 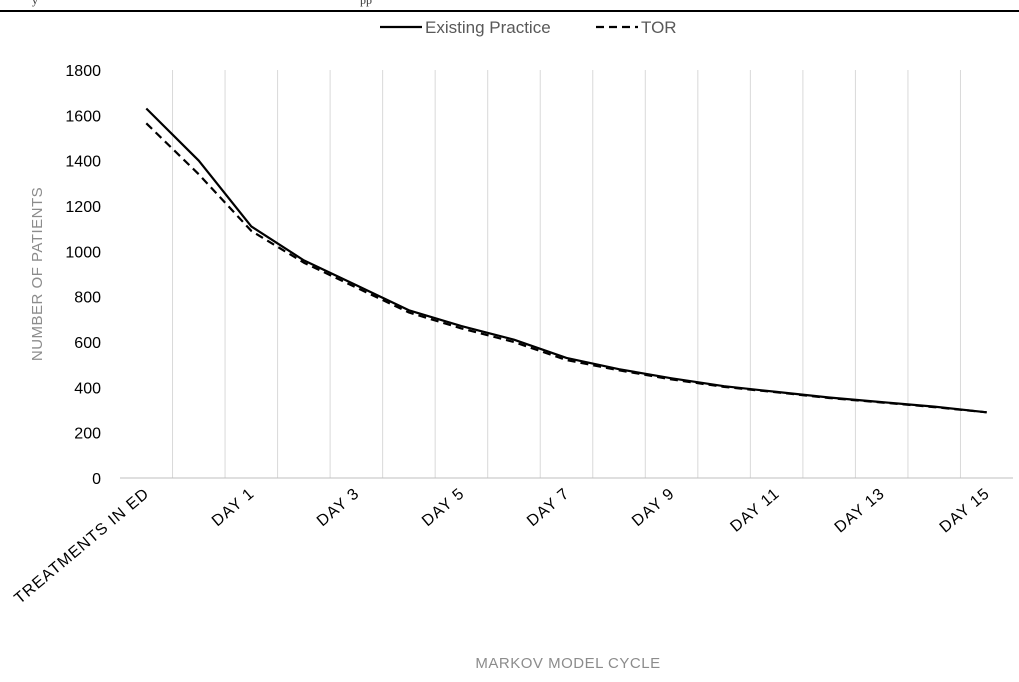 I want to click on x-tick-label: DAY 9, so click(x=653, y=507).